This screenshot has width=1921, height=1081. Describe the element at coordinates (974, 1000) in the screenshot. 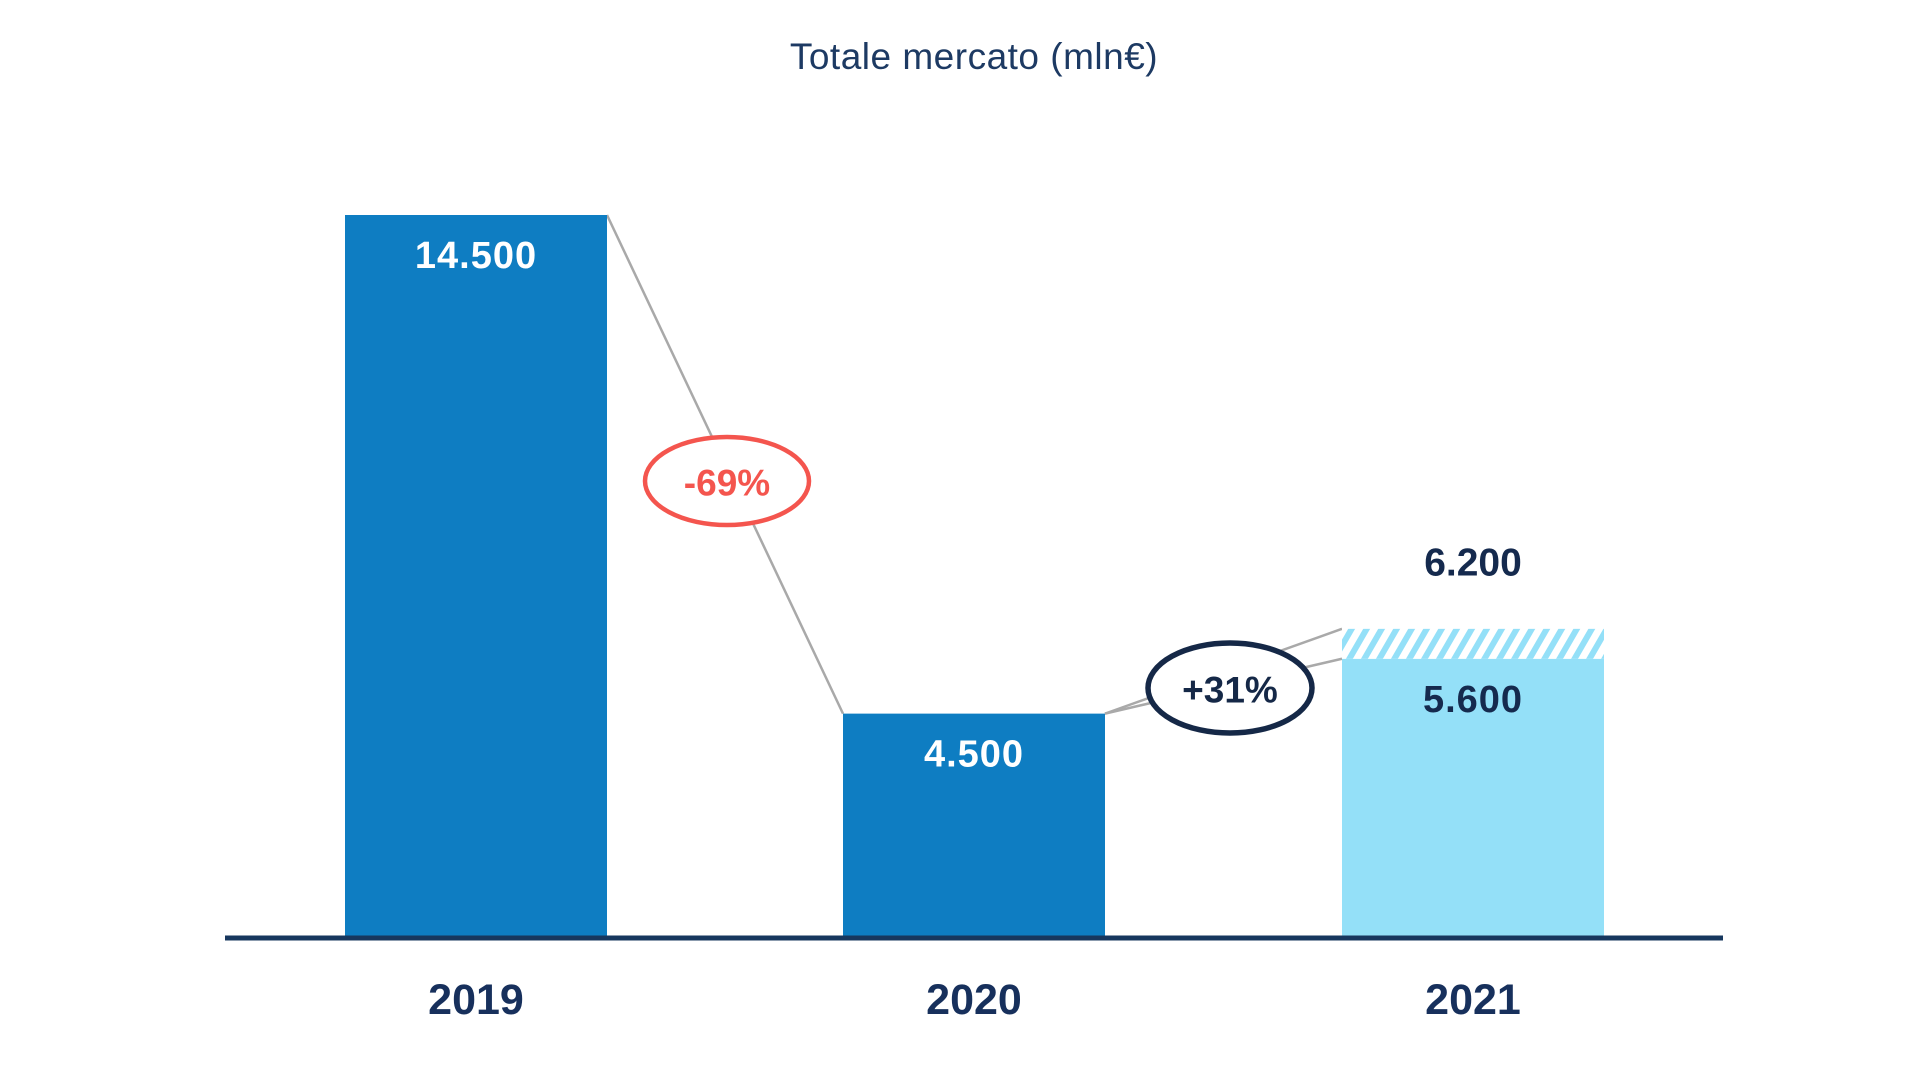

I see `axis-category-label-2020: 2020` at that location.